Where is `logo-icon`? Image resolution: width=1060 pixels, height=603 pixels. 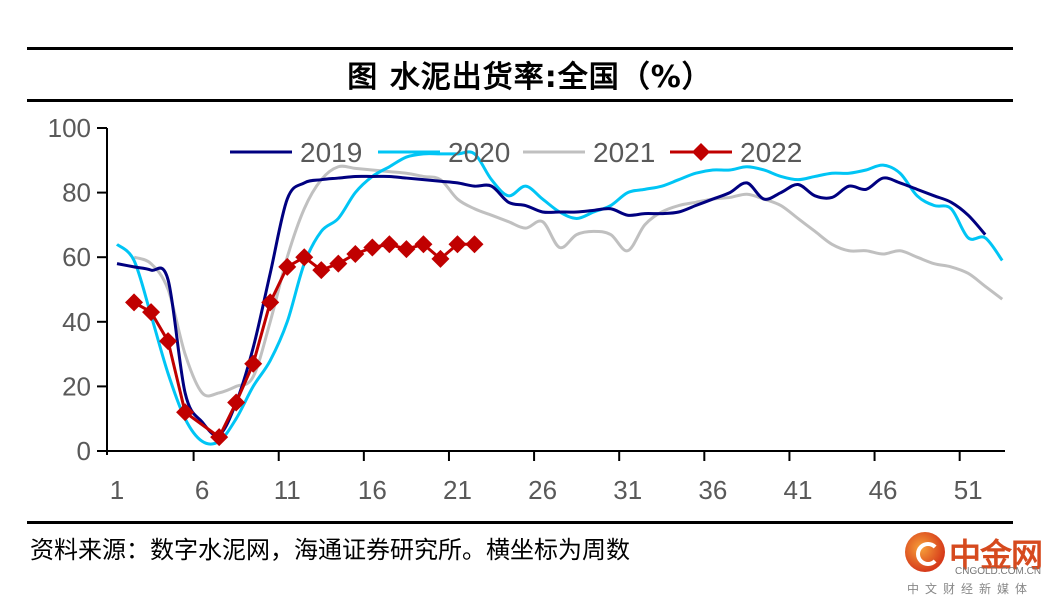
logo-icon is located at coordinates (925, 552).